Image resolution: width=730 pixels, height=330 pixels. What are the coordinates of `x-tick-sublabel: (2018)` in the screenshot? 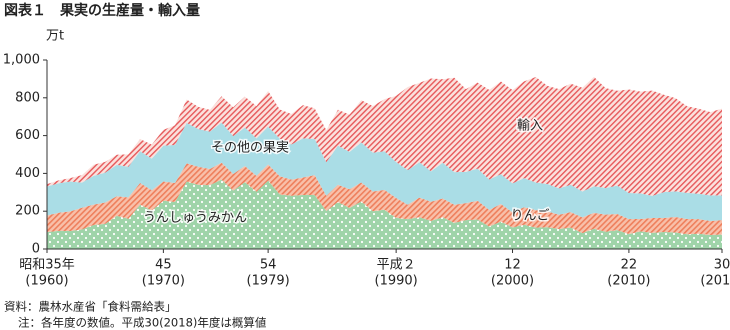 It's located at (715, 281).